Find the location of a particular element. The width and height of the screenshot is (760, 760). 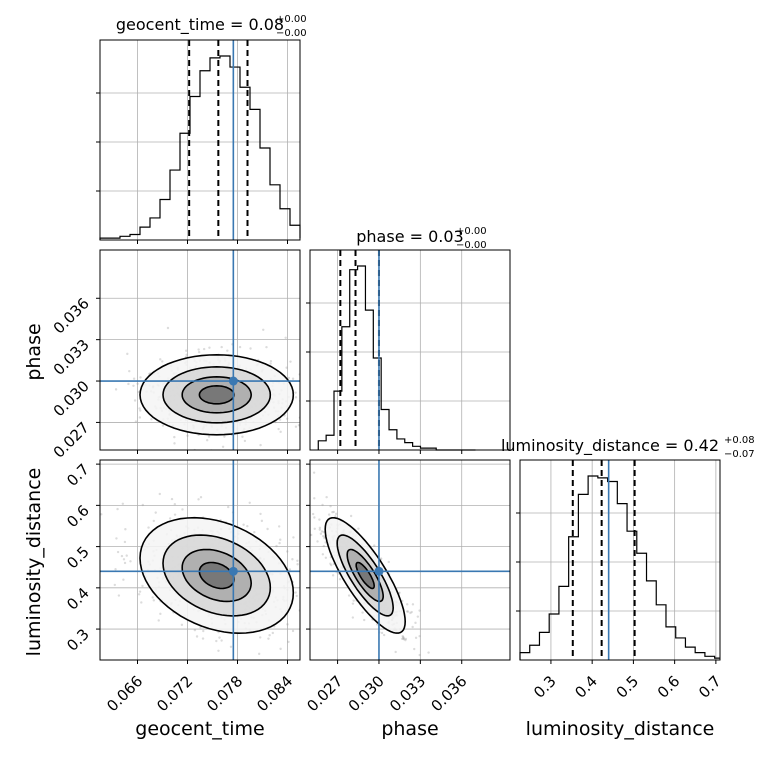

x-tick-label-geocent-time: 0.066 is located at coordinates (124, 693).